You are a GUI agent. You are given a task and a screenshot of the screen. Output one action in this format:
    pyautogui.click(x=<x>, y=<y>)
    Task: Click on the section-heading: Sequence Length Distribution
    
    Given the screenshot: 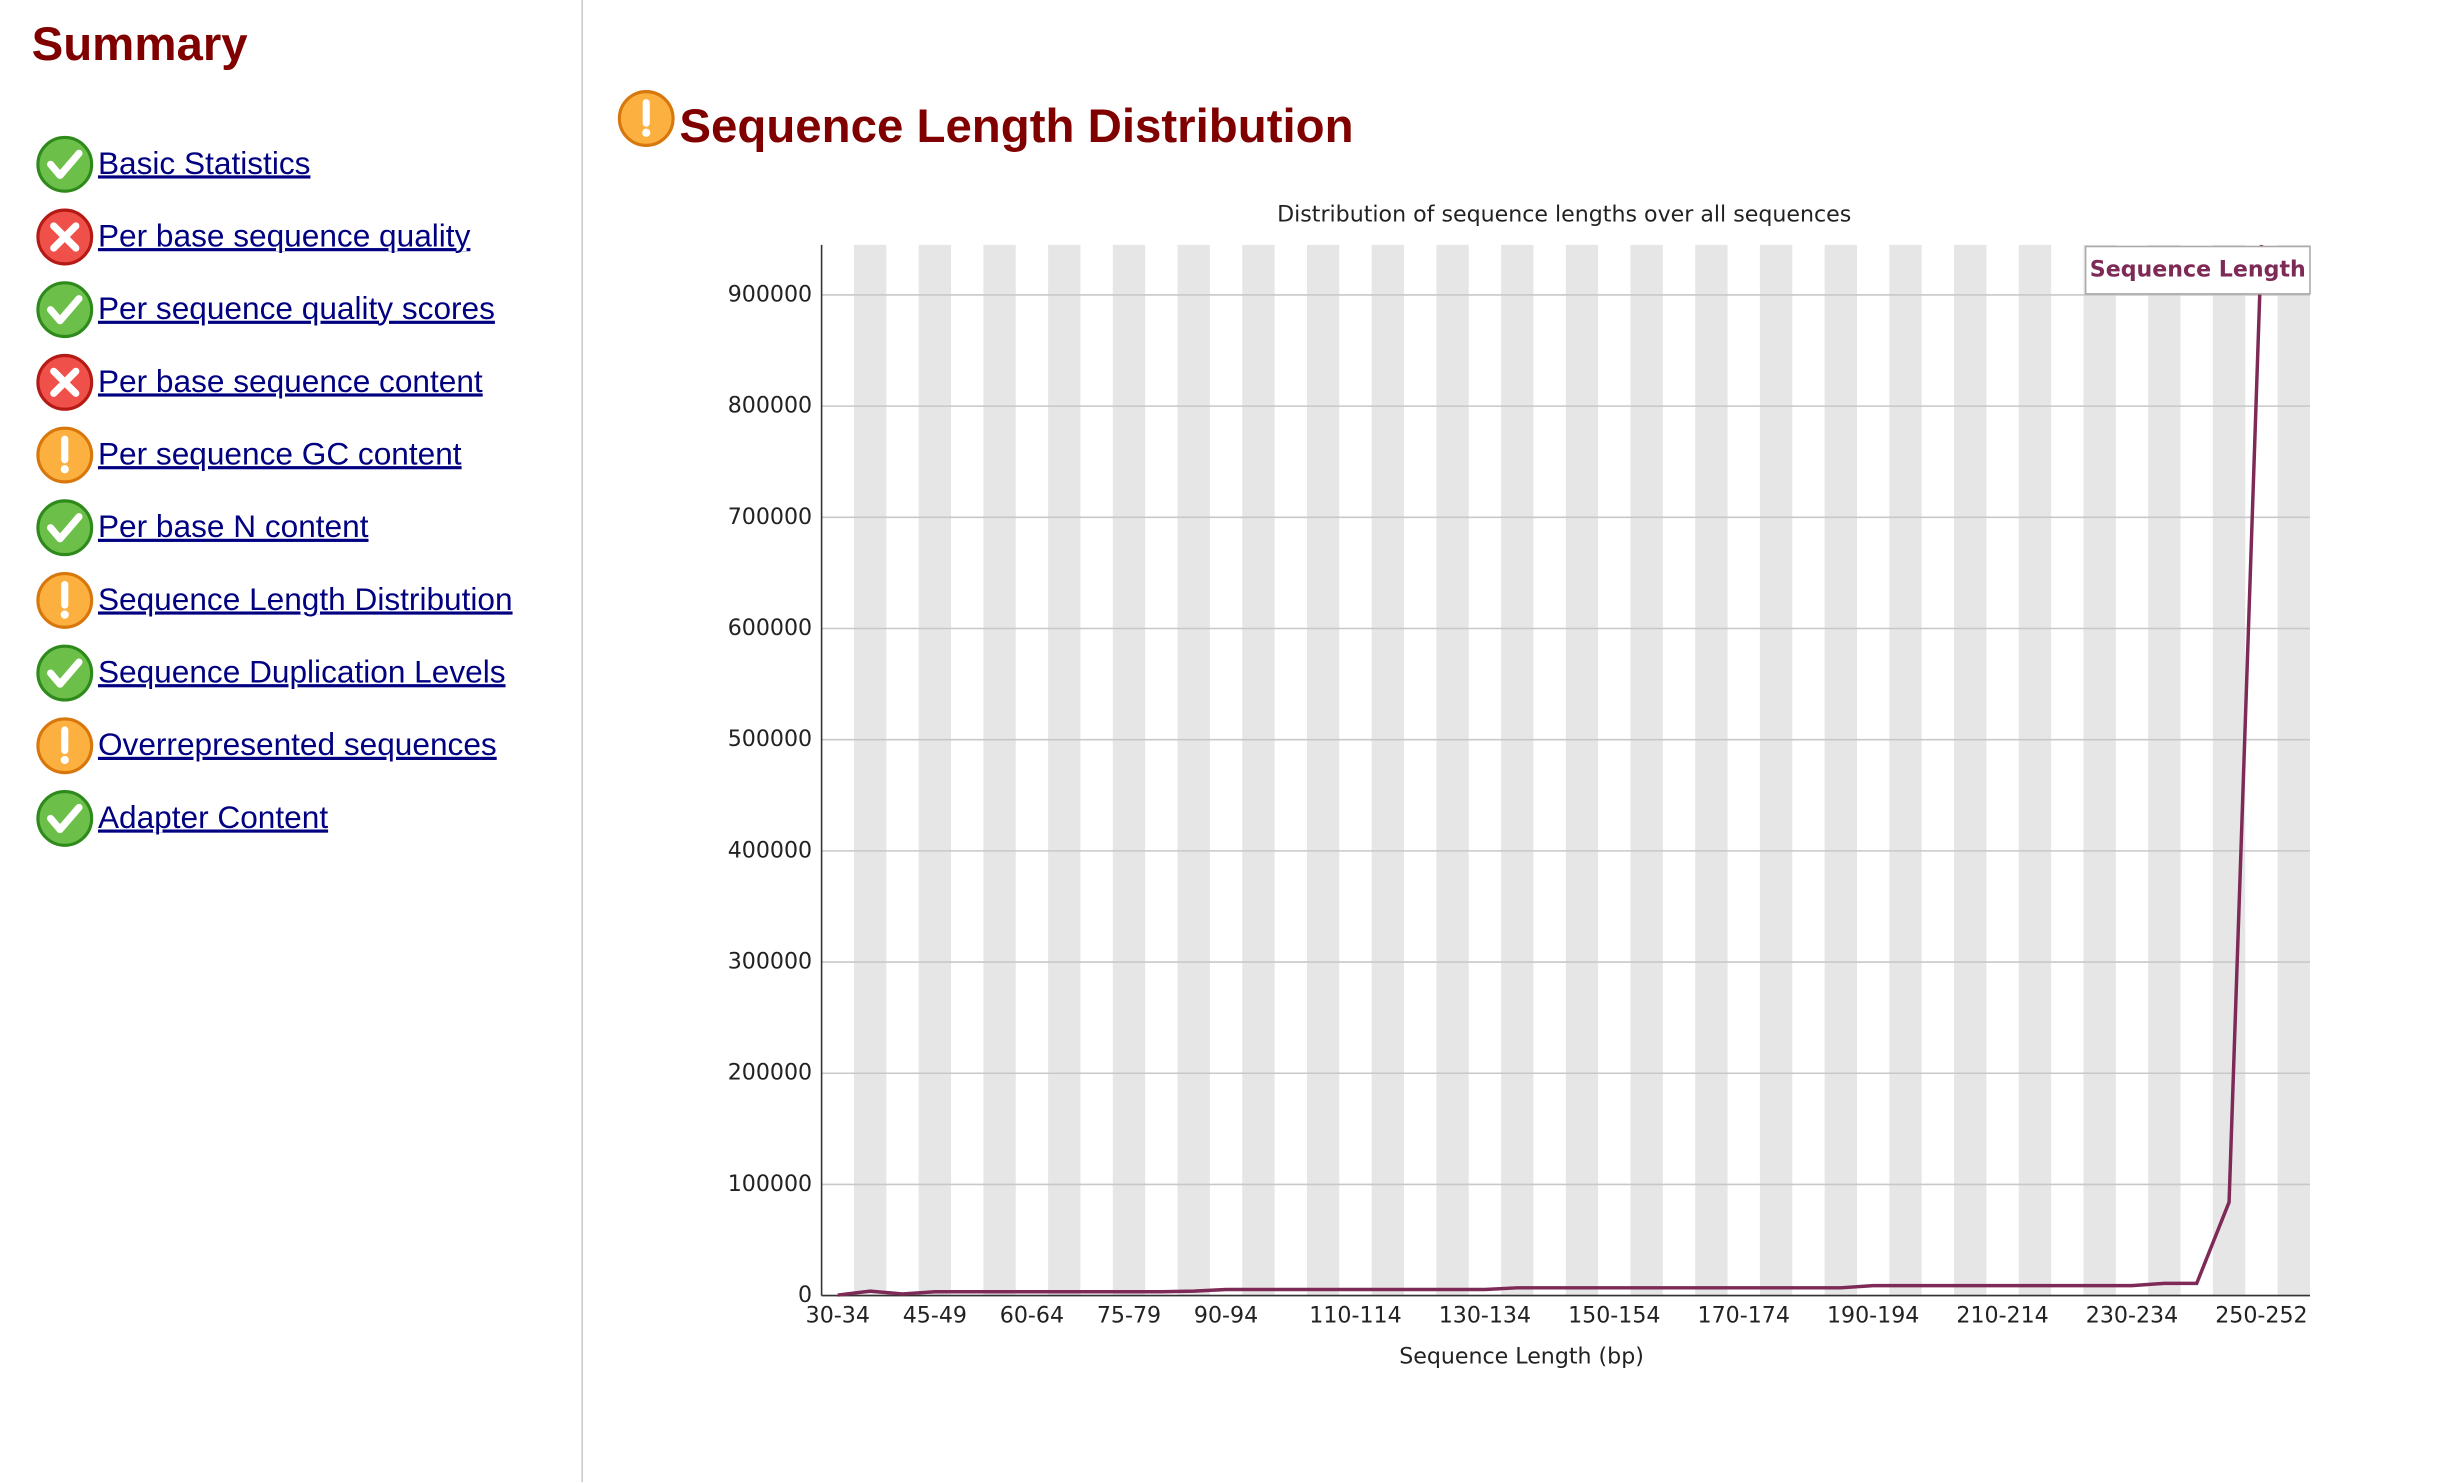 What is the action you would take?
    pyautogui.click(x=985, y=122)
    